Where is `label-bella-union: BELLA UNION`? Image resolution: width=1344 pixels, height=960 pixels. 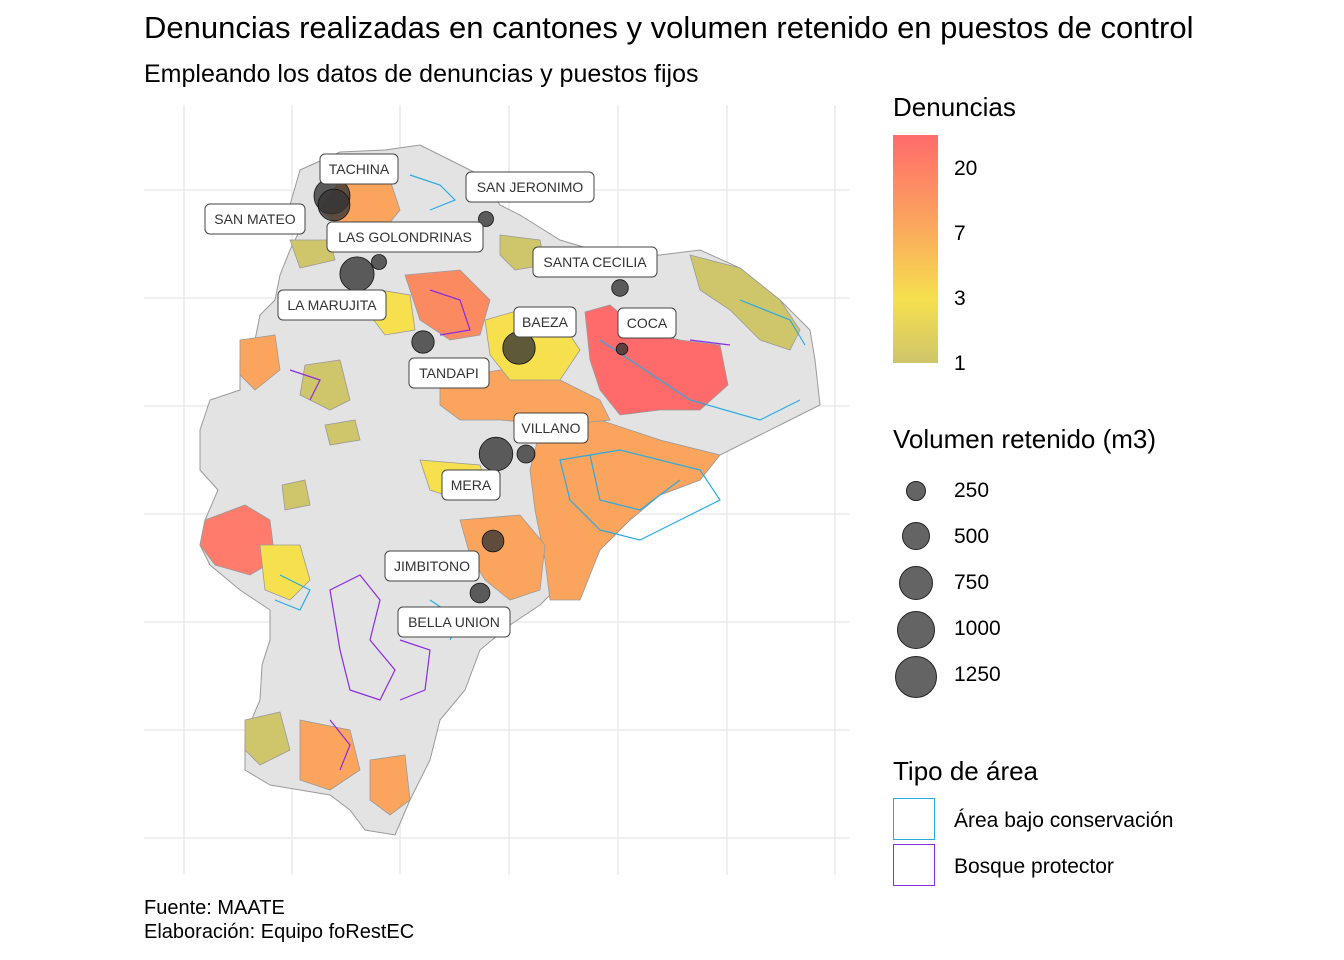 label-bella-union: BELLA UNION is located at coordinates (454, 622).